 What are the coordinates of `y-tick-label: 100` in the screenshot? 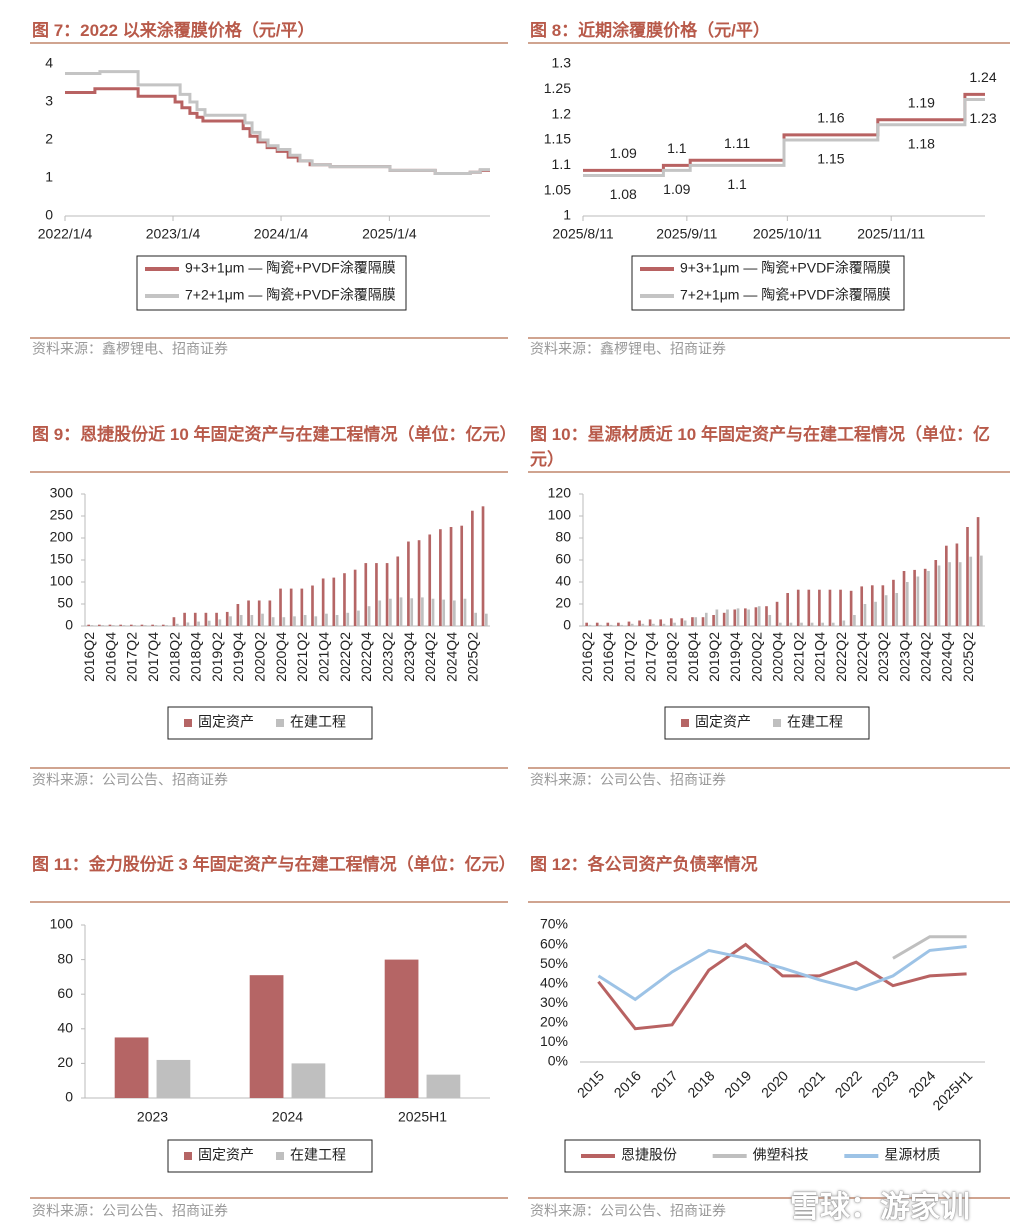 It's located at (62, 581).